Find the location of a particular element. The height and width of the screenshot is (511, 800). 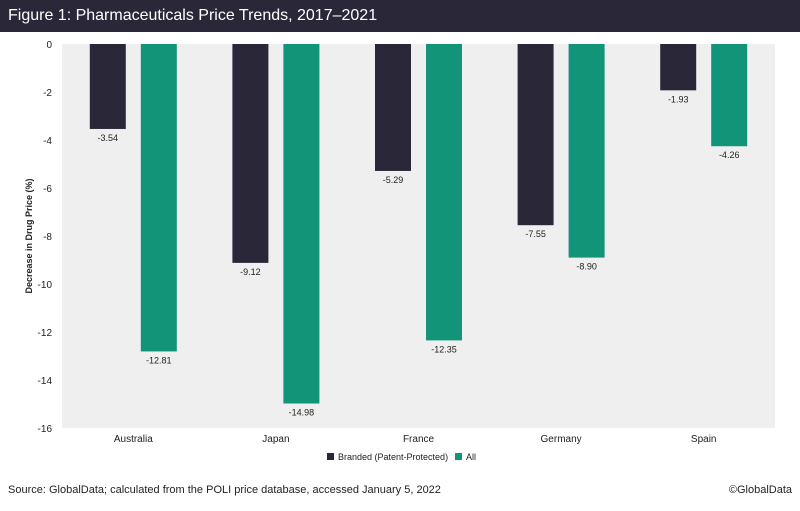

y-axis: 0 -2 -4 -6 -8 -10 -12 -14 -16 is located at coordinates (45, 237).